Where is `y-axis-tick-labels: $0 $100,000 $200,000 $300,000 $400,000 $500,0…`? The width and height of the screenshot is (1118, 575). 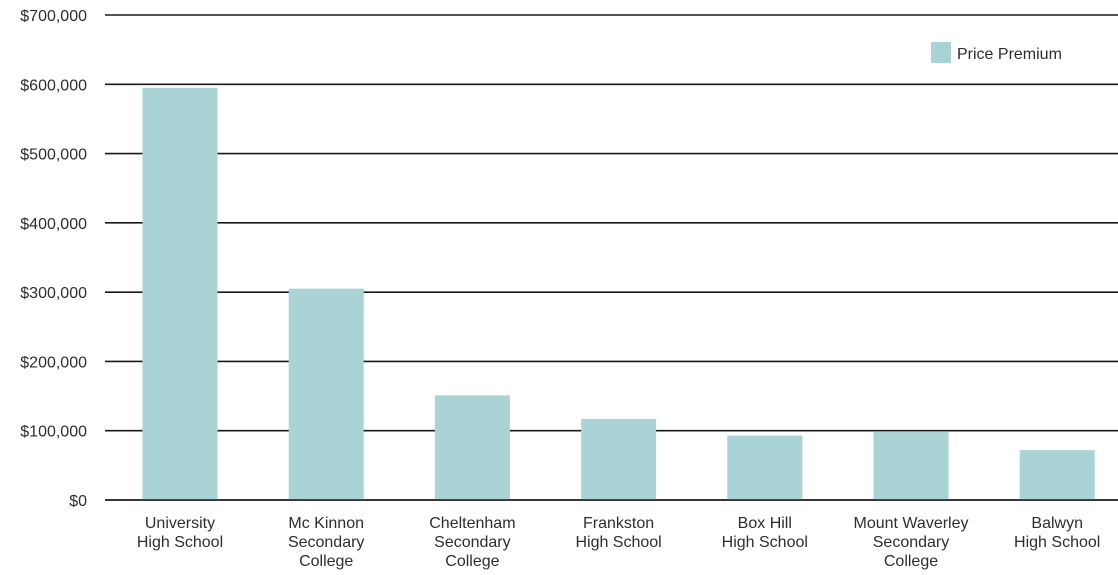
y-axis-tick-labels: $0 $100,000 $200,000 $300,000 $400,000 $500,0… is located at coordinates (53, 259).